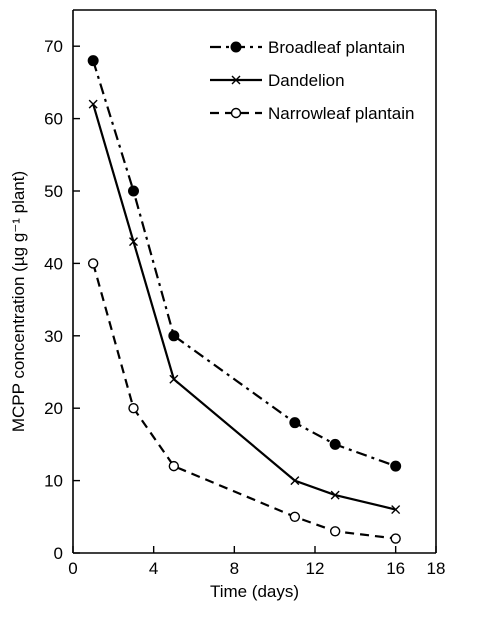 This screenshot has width=487, height=618. What do you see at coordinates (18, 301) in the screenshot?
I see `y-axis-label: MCPP concentration (µg g⁻¹ plant)` at bounding box center [18, 301].